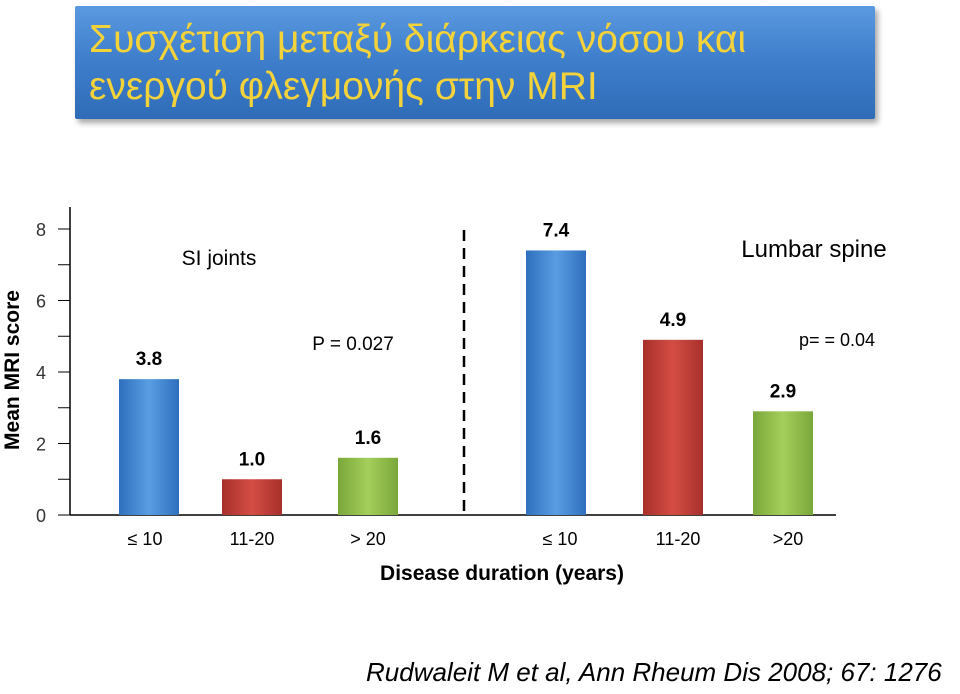  What do you see at coordinates (41, 373) in the screenshot?
I see `y-tick-label: 4` at bounding box center [41, 373].